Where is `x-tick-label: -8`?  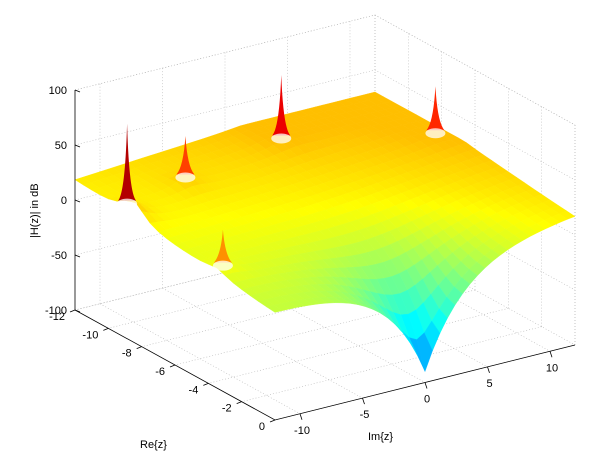
x-tick-label: -8 is located at coordinates (127, 354).